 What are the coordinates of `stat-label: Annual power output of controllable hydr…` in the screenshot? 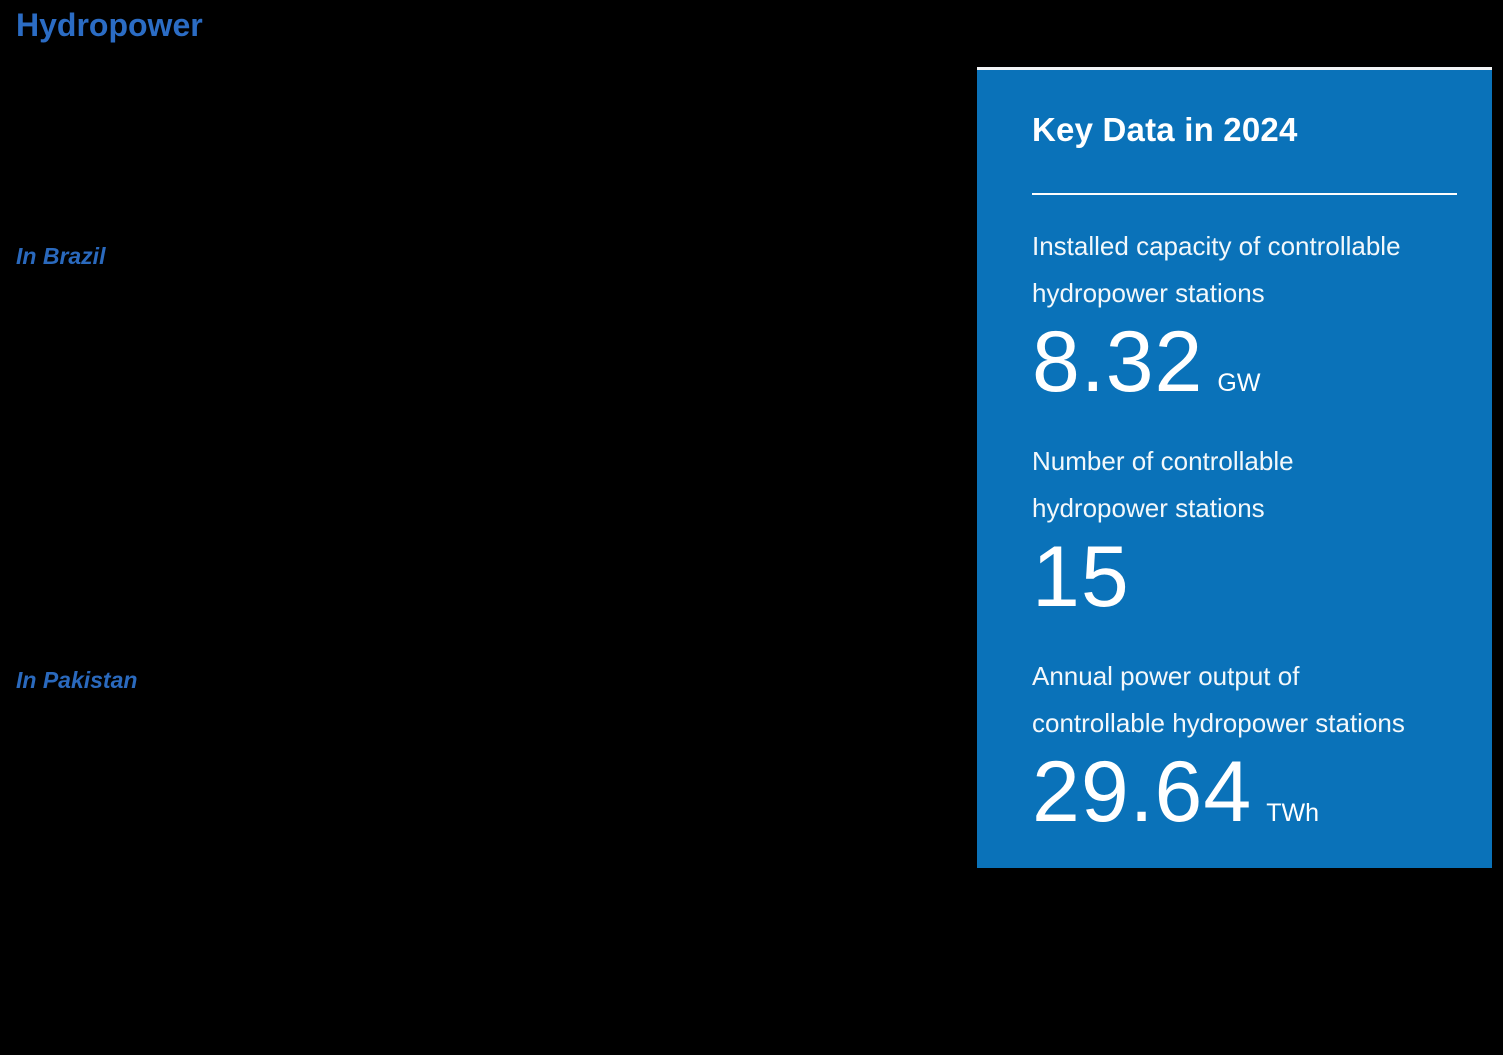 It's located at (1244, 700).